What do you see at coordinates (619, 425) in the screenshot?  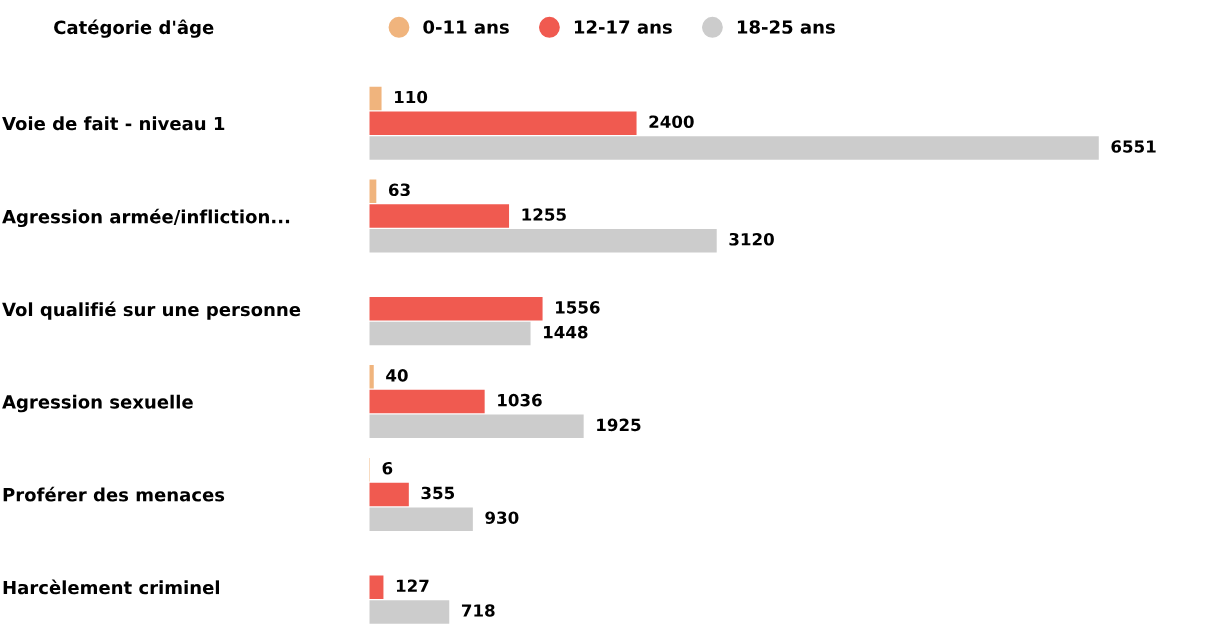 I see `data-label: 1925` at bounding box center [619, 425].